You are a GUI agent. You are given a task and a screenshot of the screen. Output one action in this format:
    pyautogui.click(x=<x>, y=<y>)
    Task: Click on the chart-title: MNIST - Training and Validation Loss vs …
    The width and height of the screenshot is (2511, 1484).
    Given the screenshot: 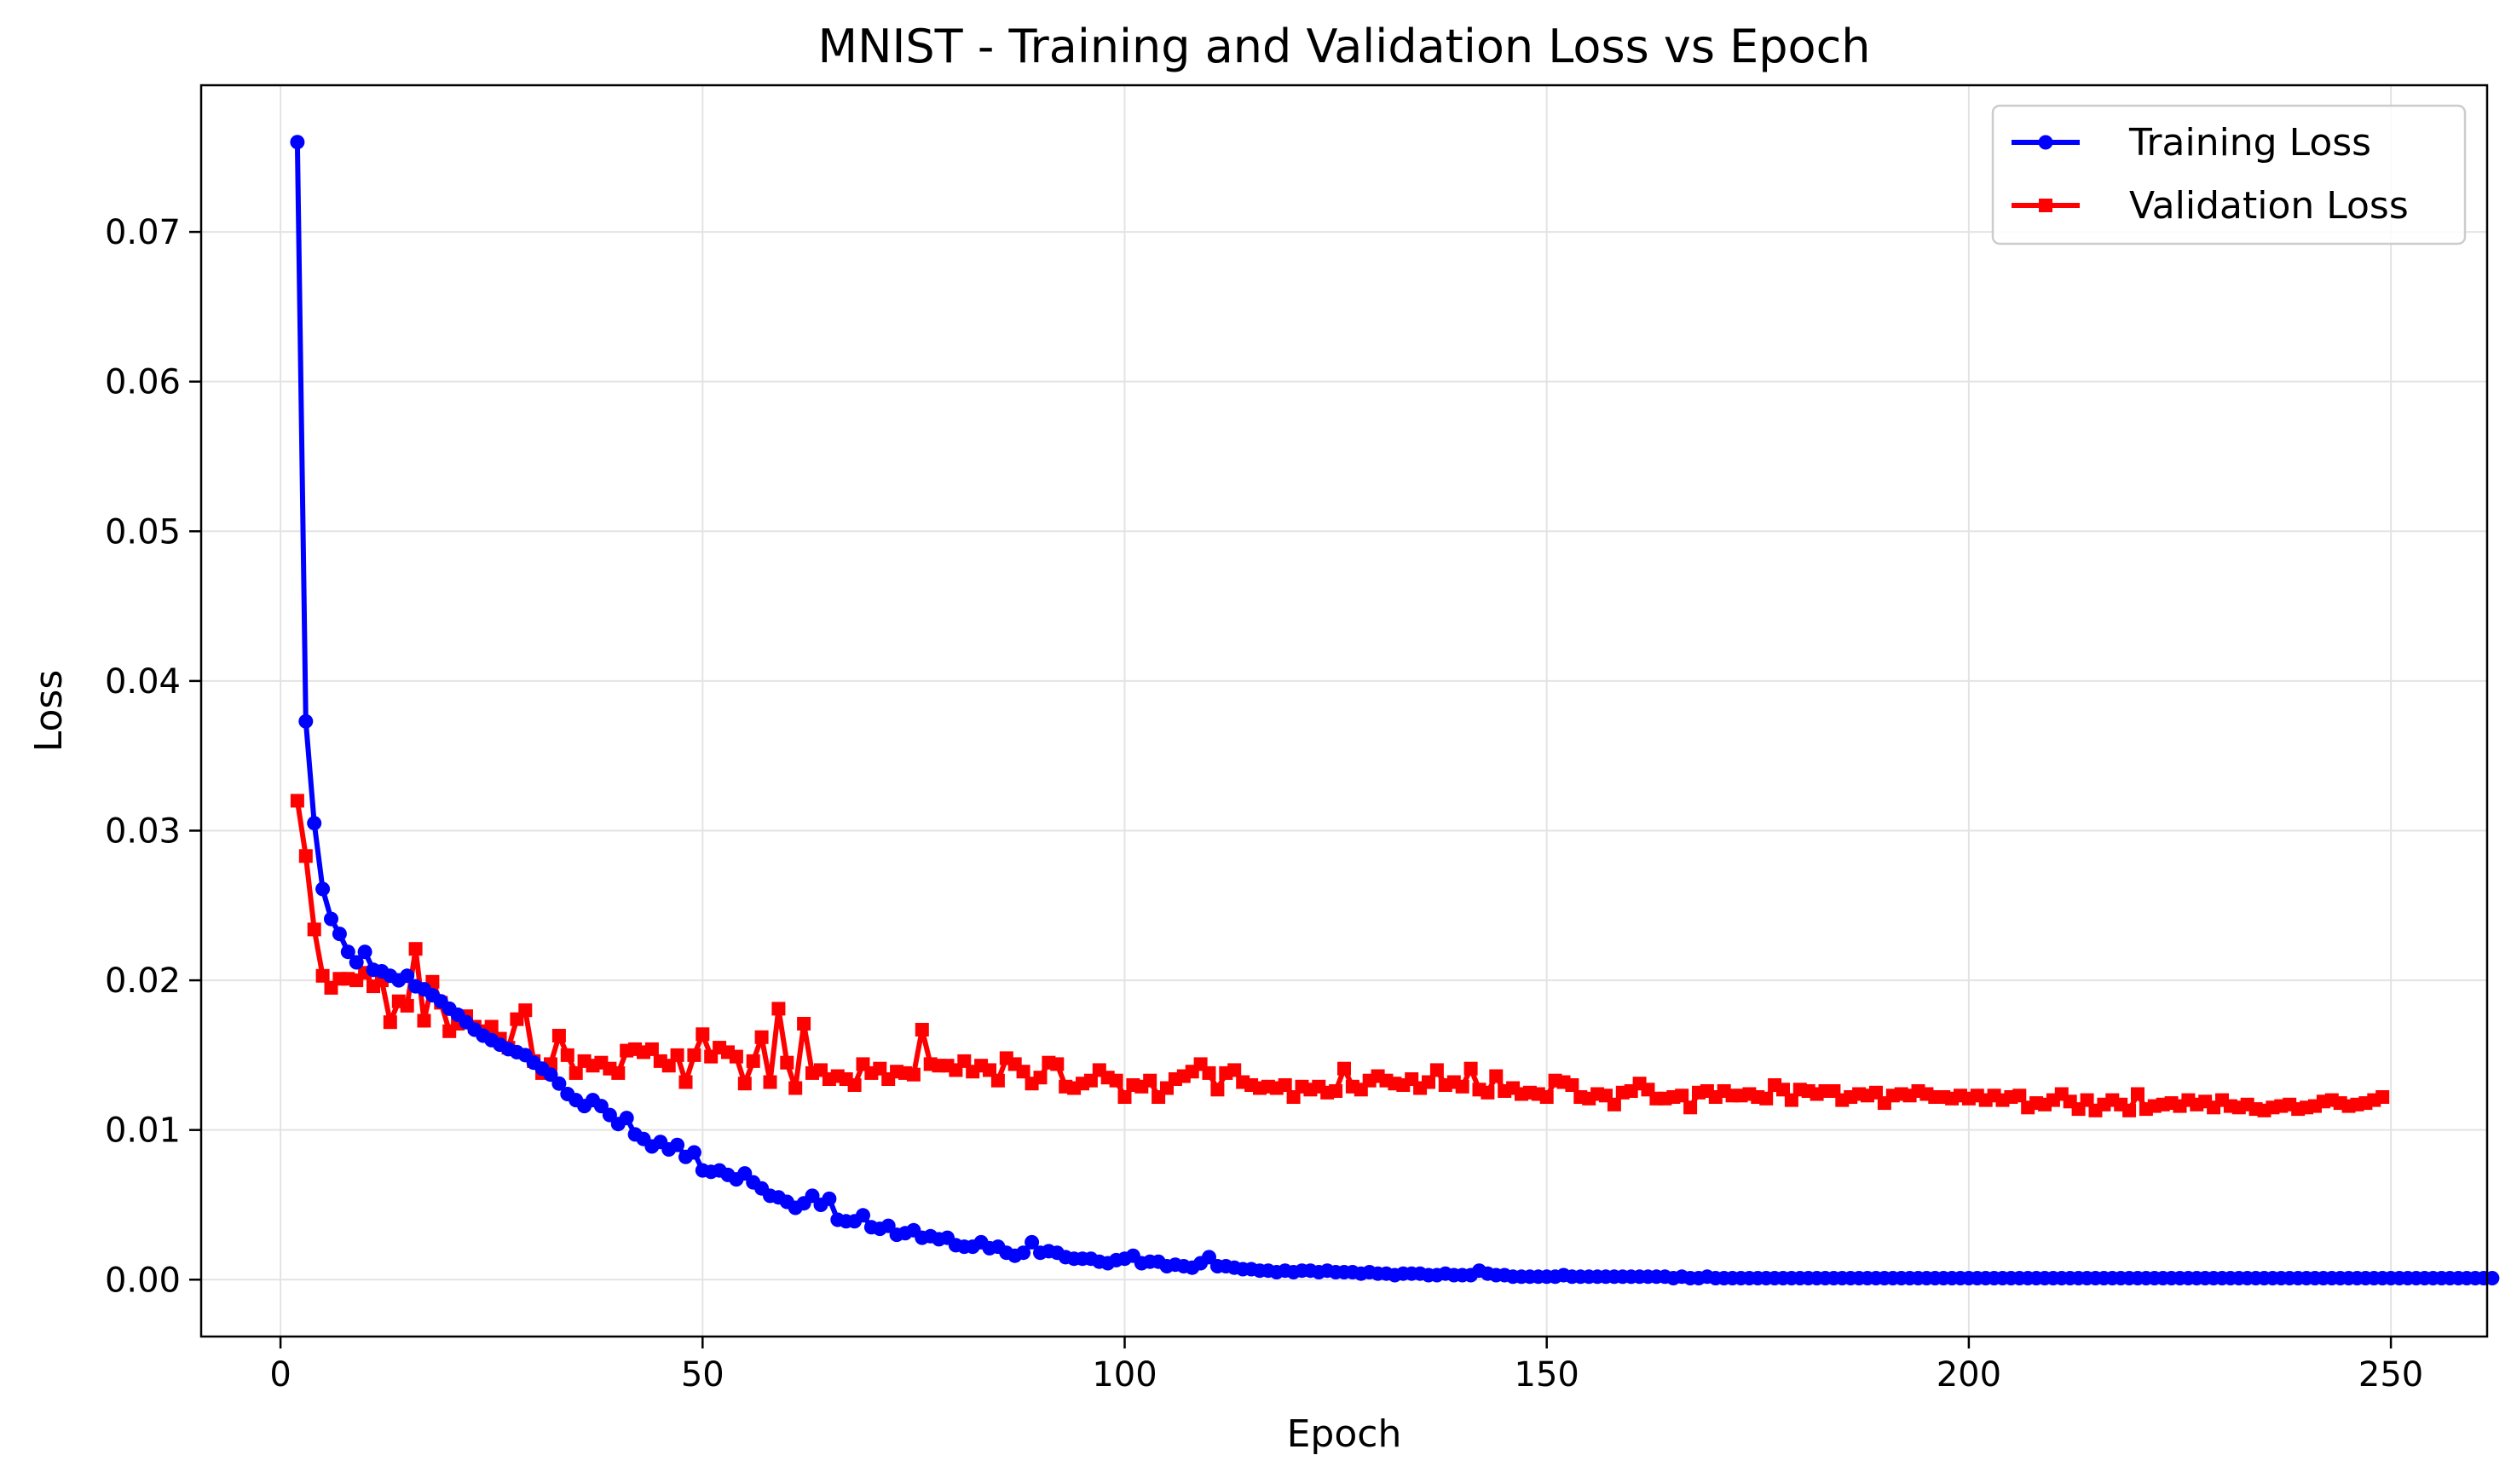 What is the action you would take?
    pyautogui.click(x=1343, y=46)
    